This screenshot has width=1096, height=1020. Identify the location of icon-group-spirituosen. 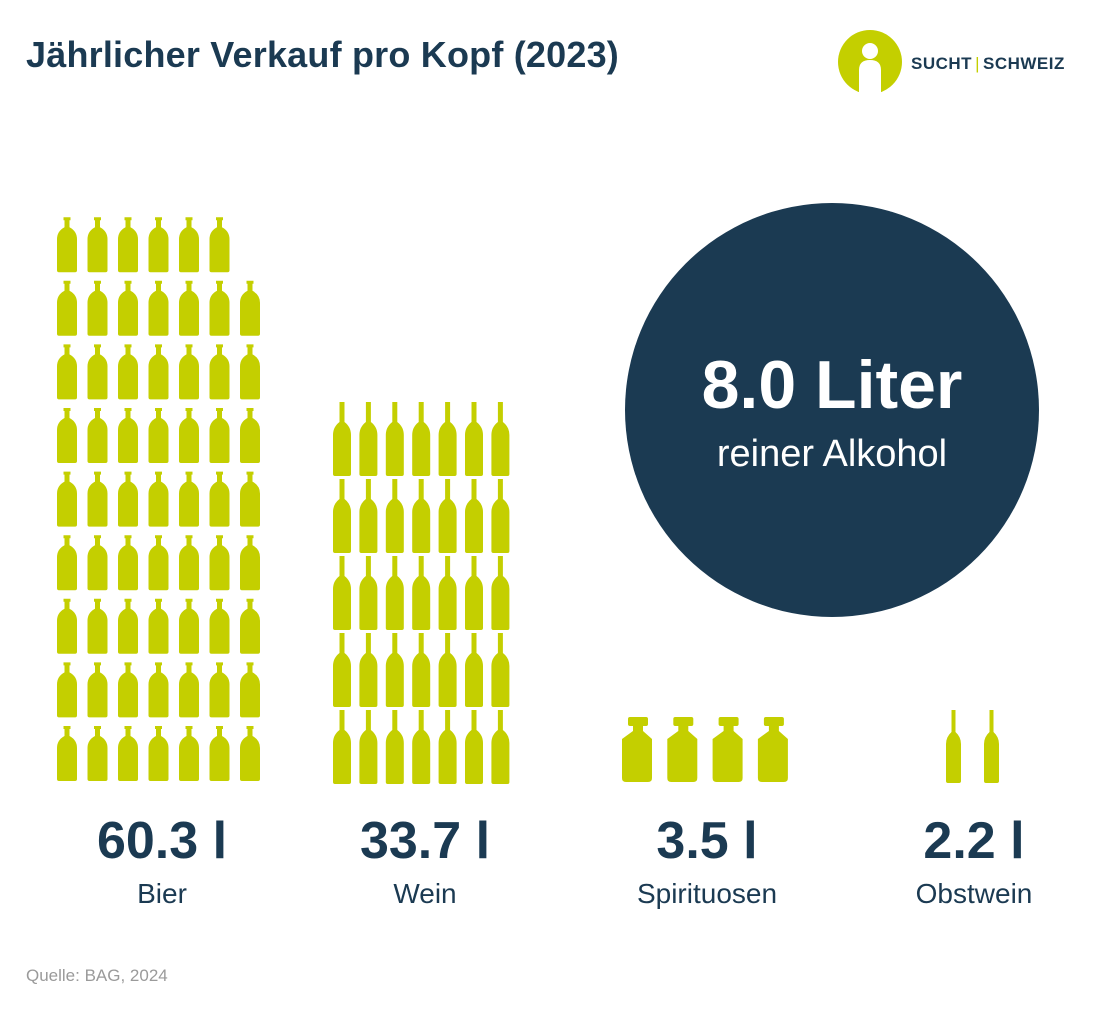
(705, 749).